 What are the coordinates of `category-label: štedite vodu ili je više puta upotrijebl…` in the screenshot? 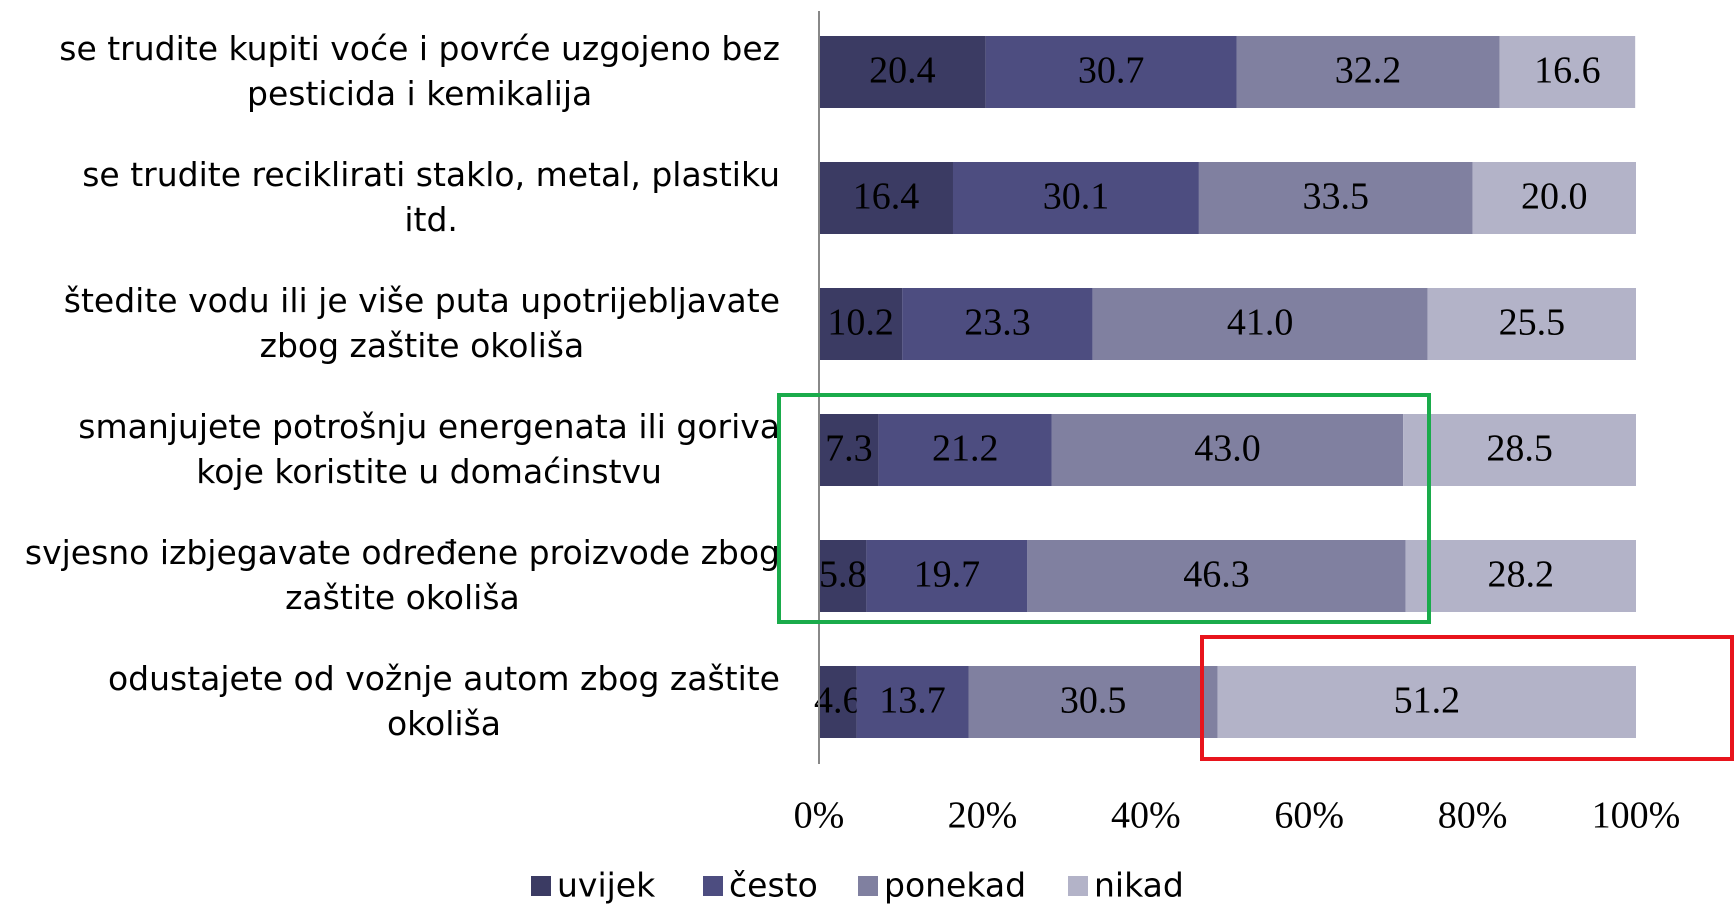 It's located at (422, 323).